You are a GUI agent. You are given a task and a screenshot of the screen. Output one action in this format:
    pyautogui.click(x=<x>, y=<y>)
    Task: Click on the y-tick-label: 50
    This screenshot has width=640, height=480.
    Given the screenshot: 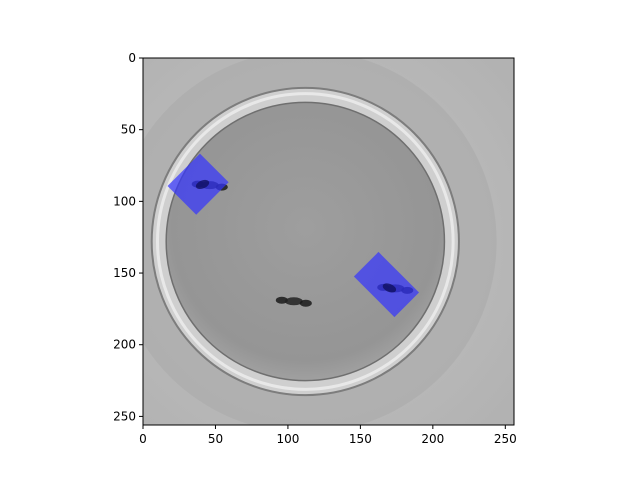 What is the action you would take?
    pyautogui.click(x=128, y=130)
    